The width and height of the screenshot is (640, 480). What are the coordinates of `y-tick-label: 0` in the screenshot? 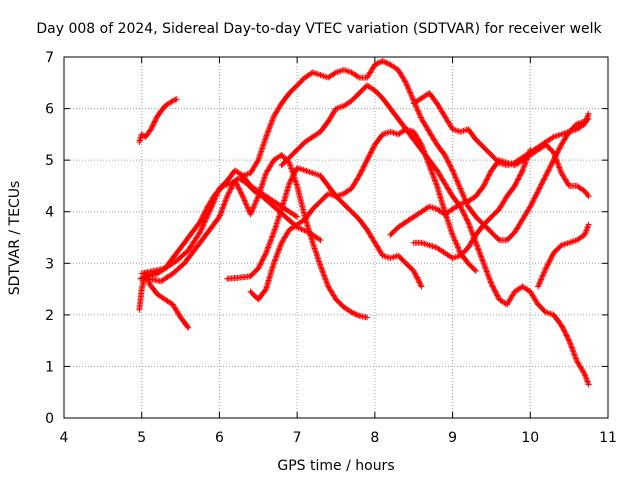 It's located at (49, 419).